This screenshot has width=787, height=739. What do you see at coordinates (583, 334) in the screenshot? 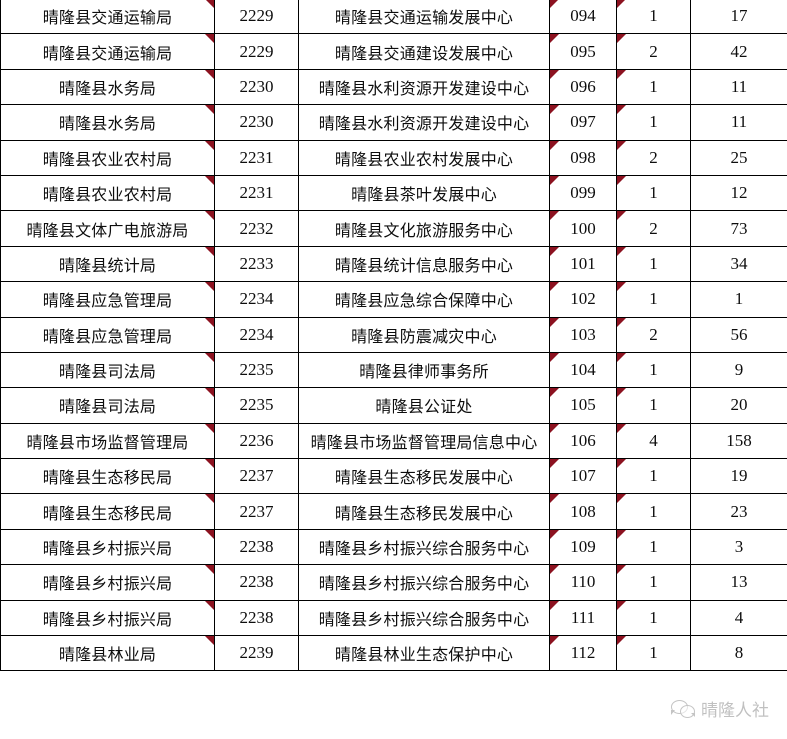
I see `cell-no: 103` at bounding box center [583, 334].